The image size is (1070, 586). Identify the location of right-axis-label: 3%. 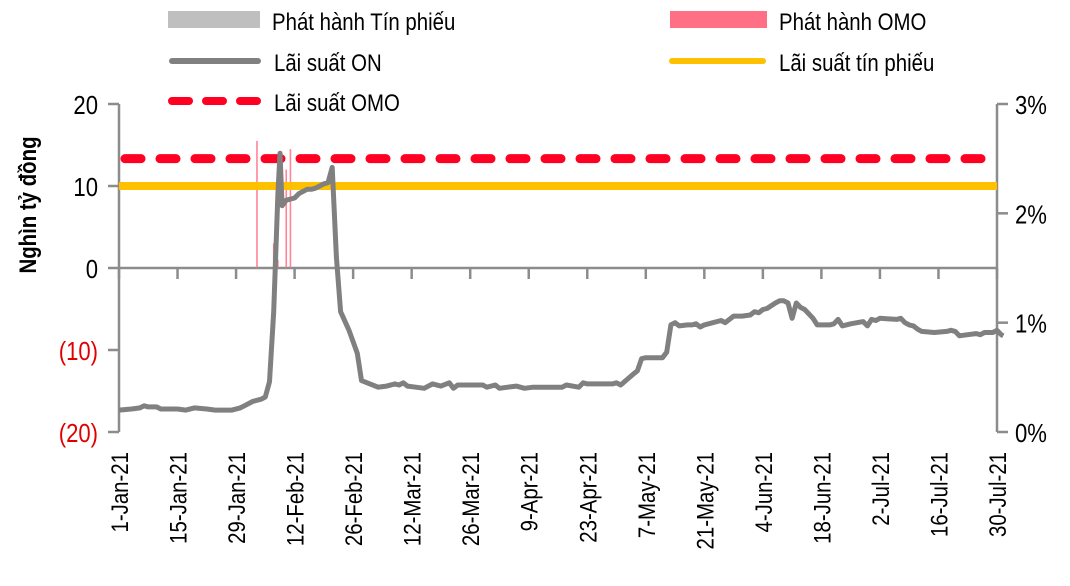
(1031, 105).